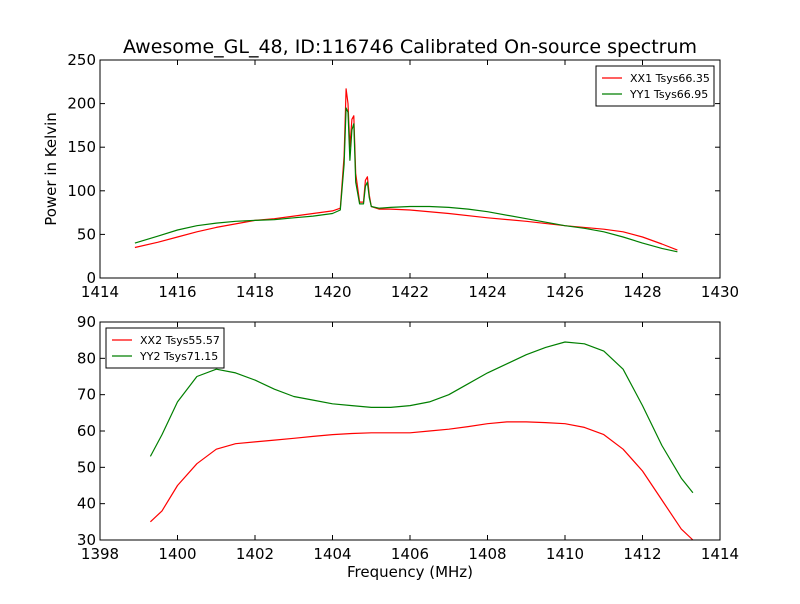 The height and width of the screenshot is (604, 800). I want to click on legend: XX1 Tsys66.35 YY1 Tsys66.95, so click(655, 86).